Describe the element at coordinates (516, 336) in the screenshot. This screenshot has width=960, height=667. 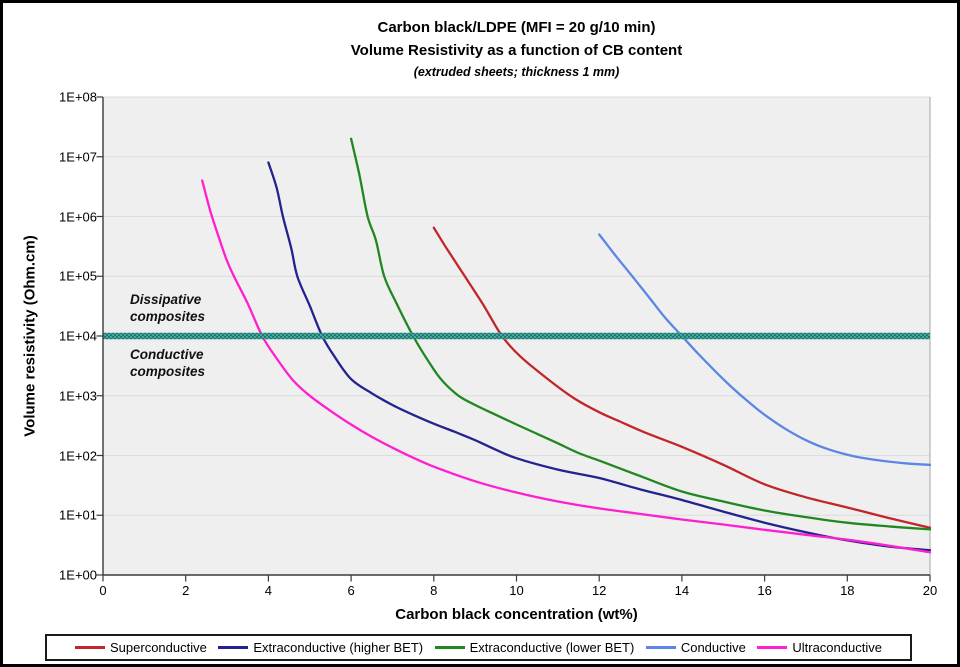
I see `threshold-band-1e4` at that location.